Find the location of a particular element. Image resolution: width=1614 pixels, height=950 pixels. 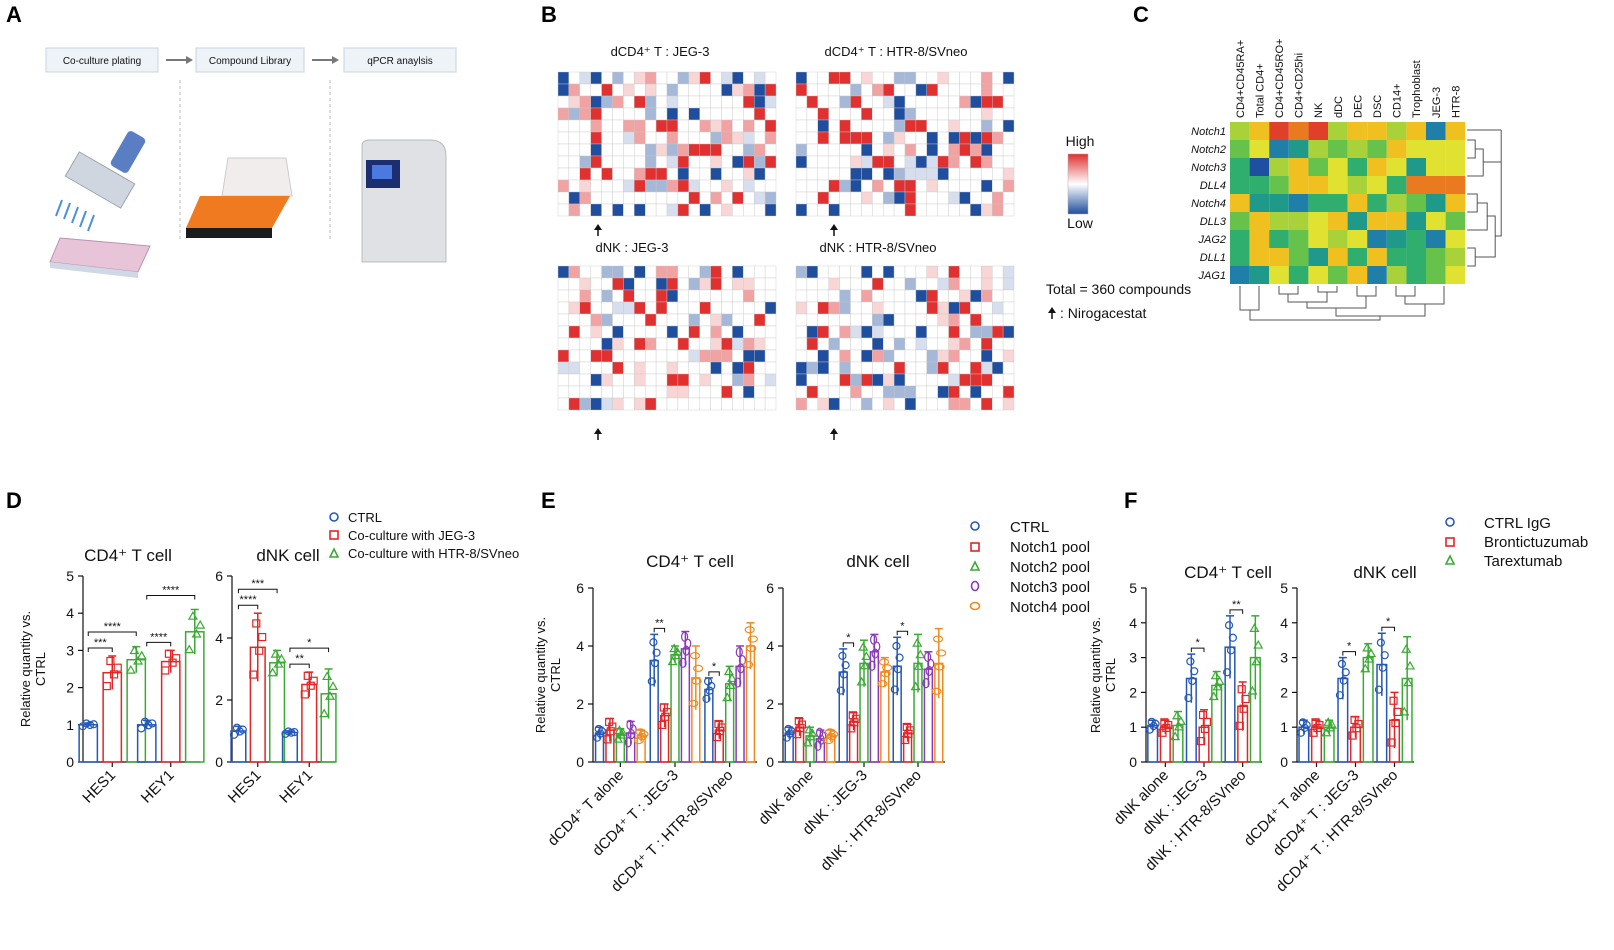

legend-high-label: High is located at coordinates (1080, 141).